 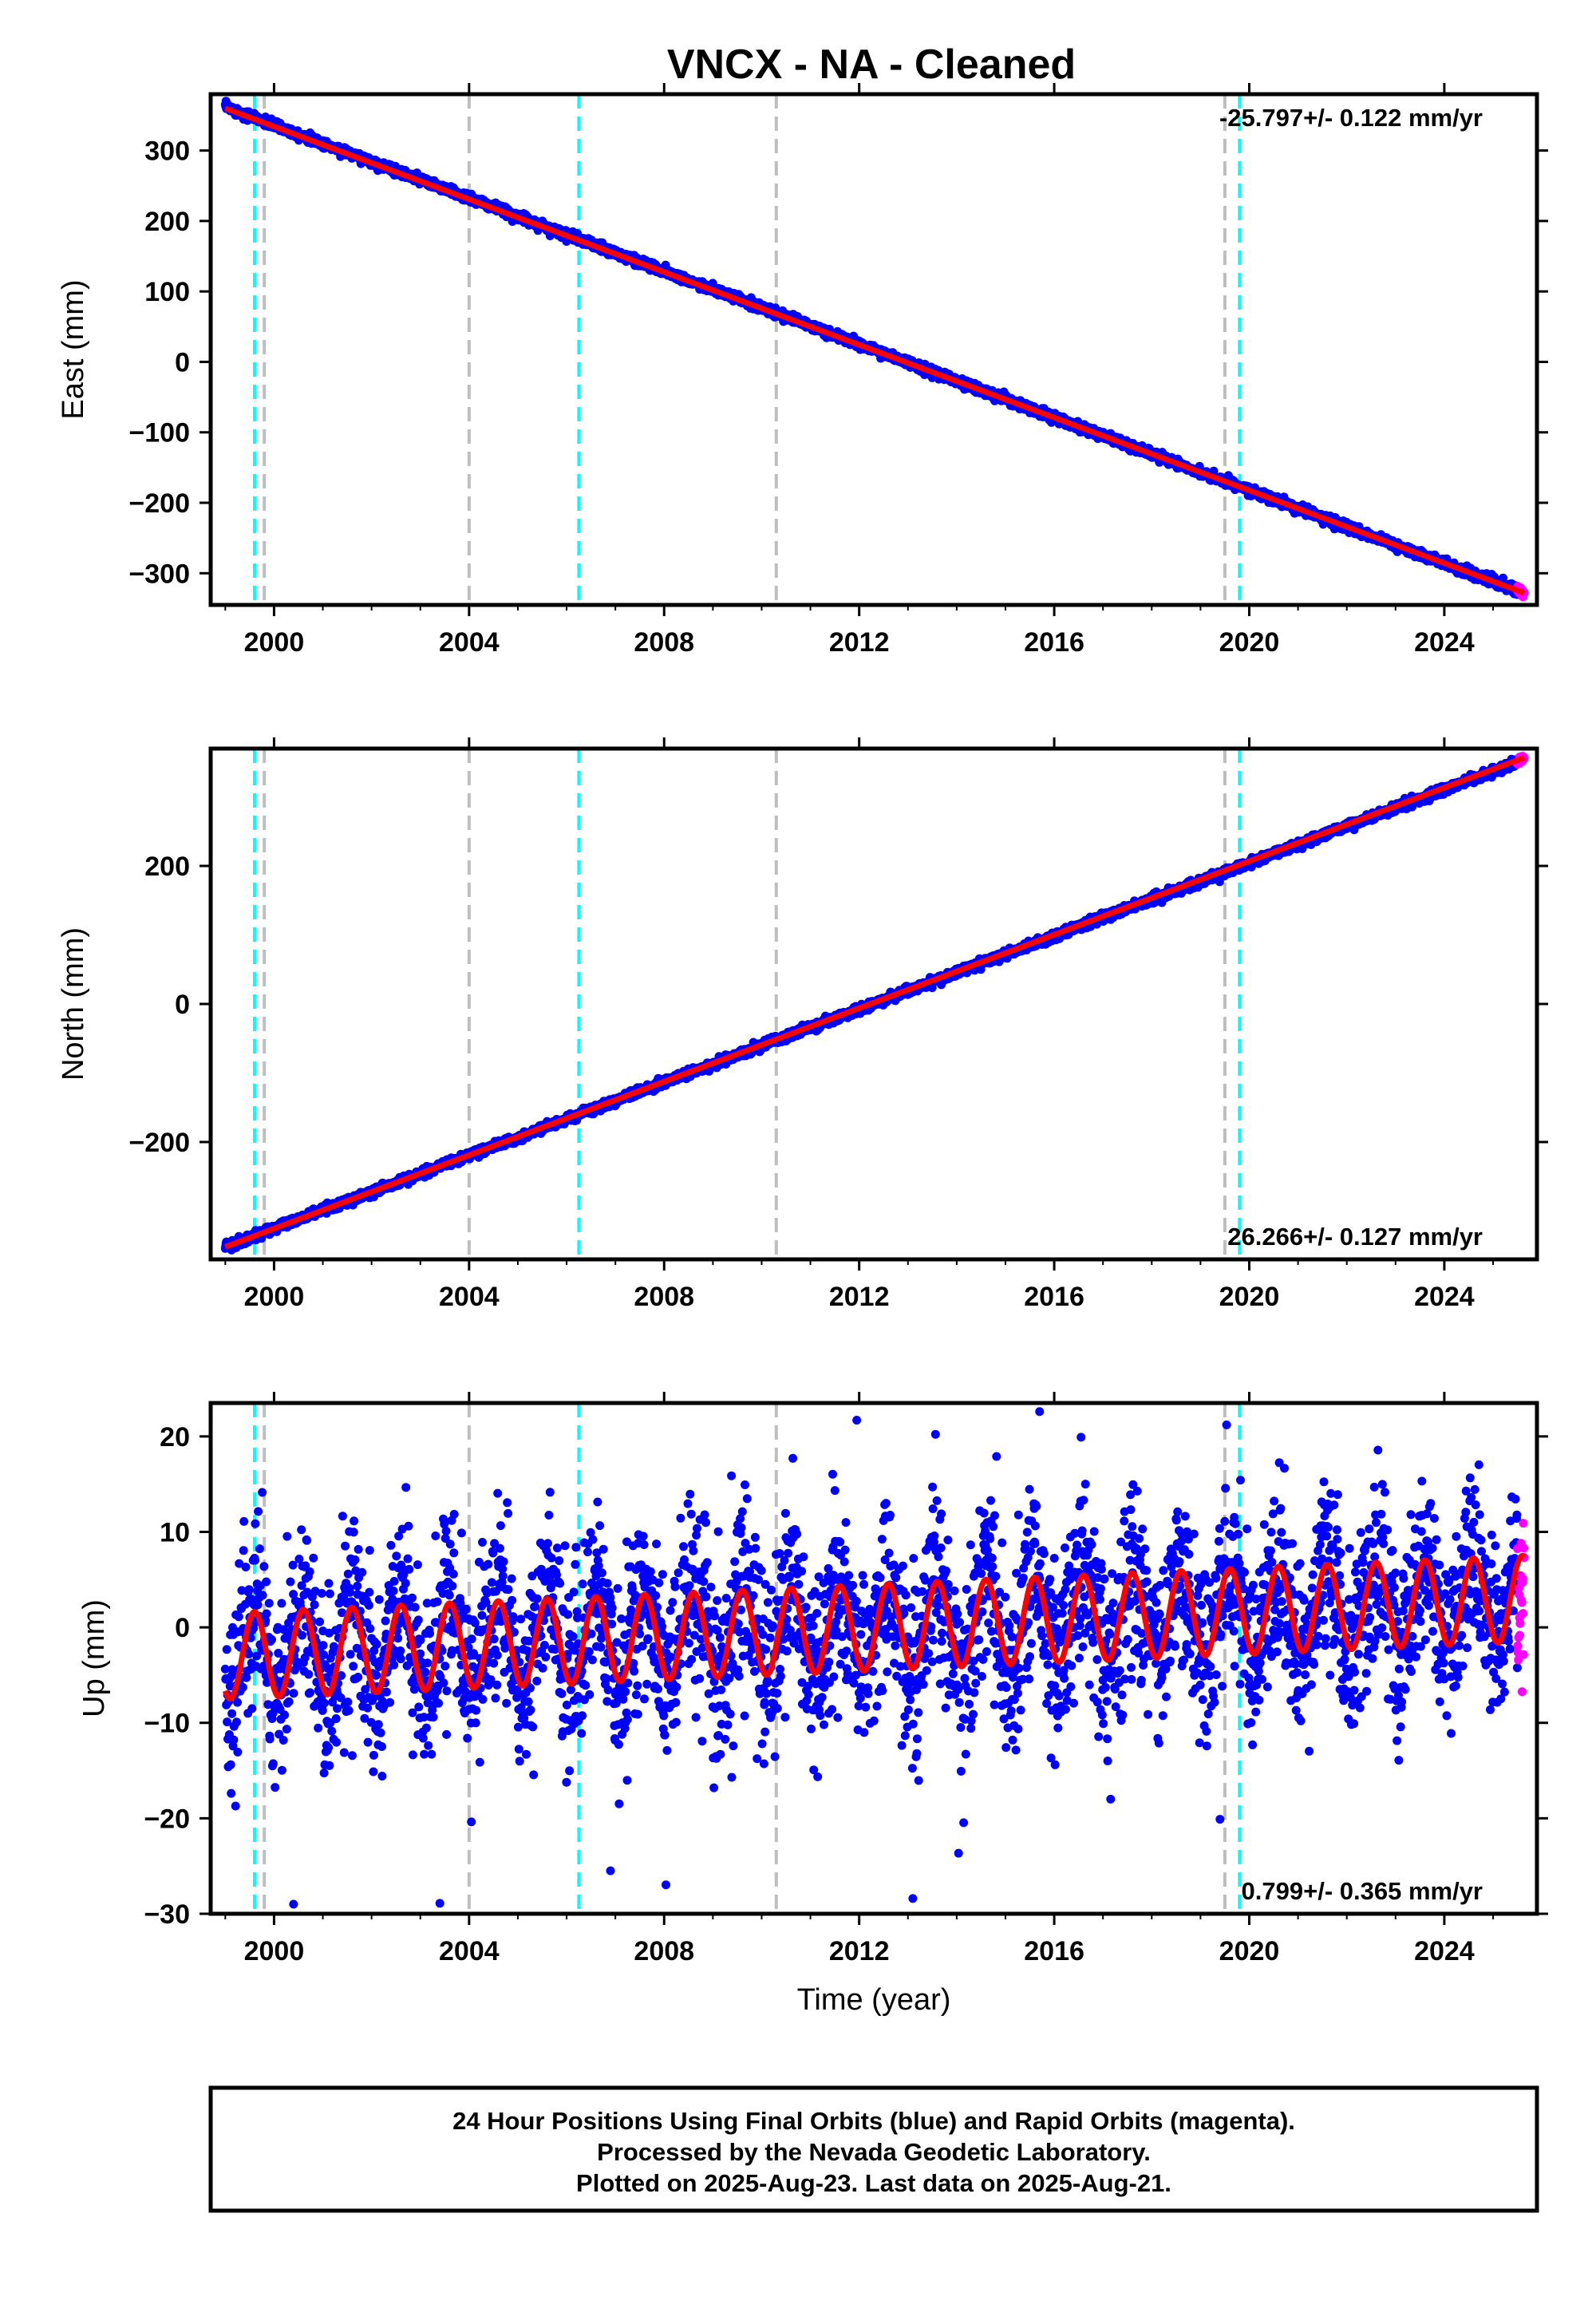 I want to click on x-tick-label: 2000, so click(x=274, y=642).